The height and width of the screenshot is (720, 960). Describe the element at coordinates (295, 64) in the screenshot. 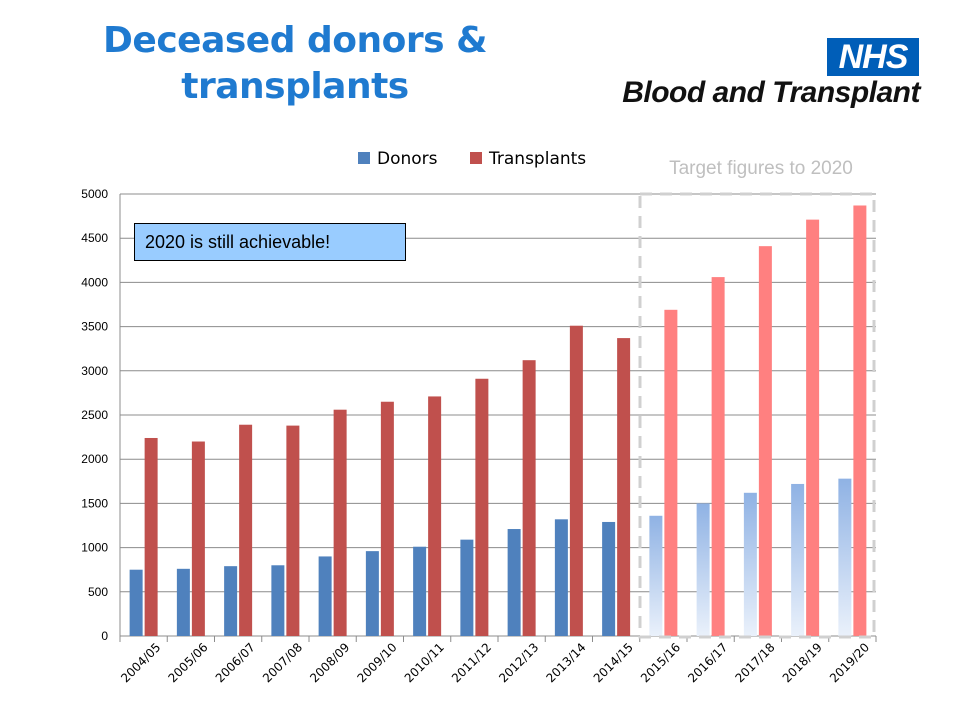

I see `page-title: Deceased donors & transplants` at that location.